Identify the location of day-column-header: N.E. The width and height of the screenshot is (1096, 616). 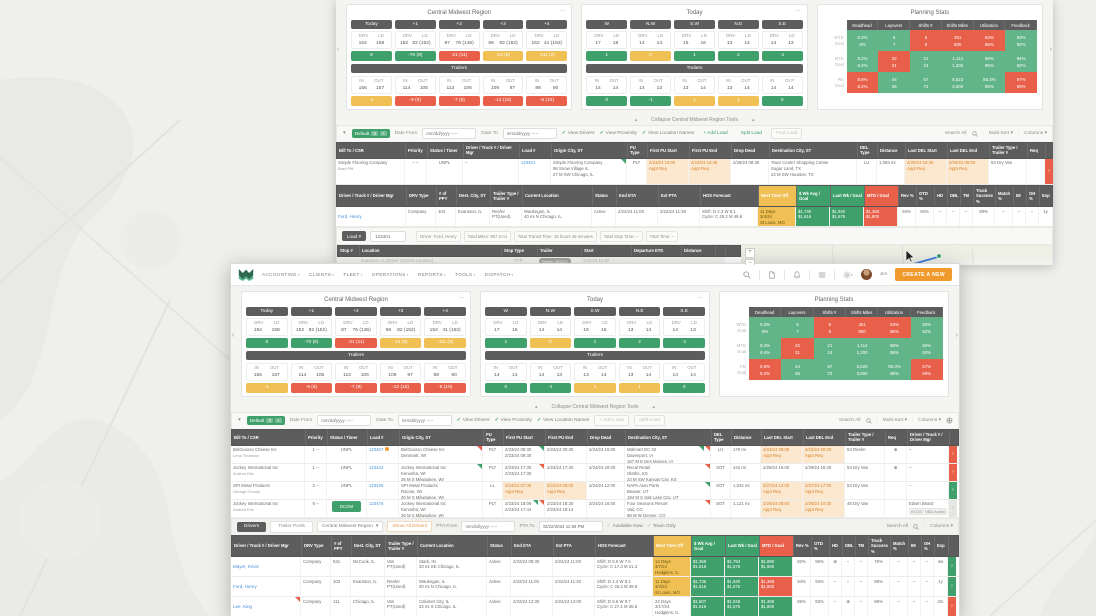
(639, 311).